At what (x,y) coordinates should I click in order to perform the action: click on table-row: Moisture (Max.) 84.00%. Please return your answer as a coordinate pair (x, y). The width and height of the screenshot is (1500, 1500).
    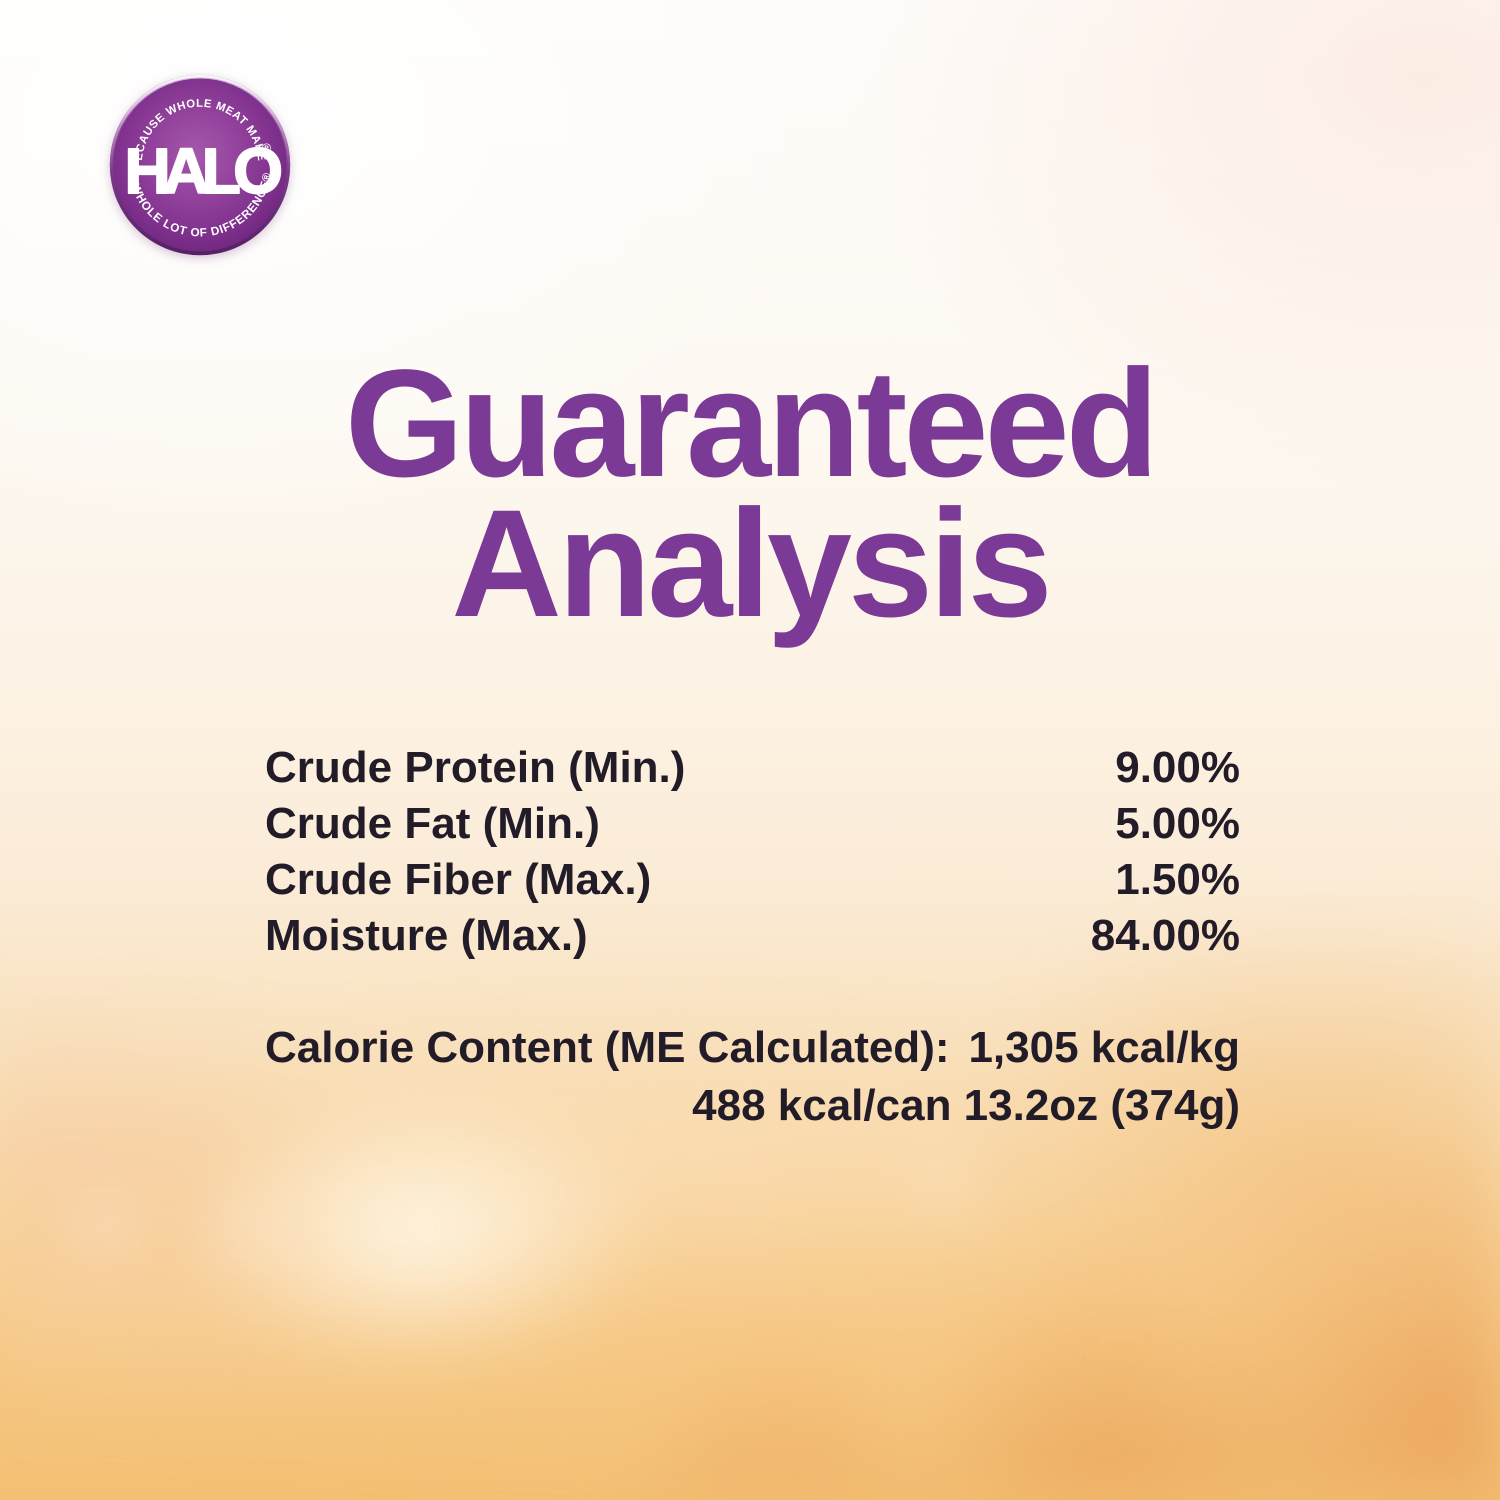
    Looking at the image, I should click on (752, 936).